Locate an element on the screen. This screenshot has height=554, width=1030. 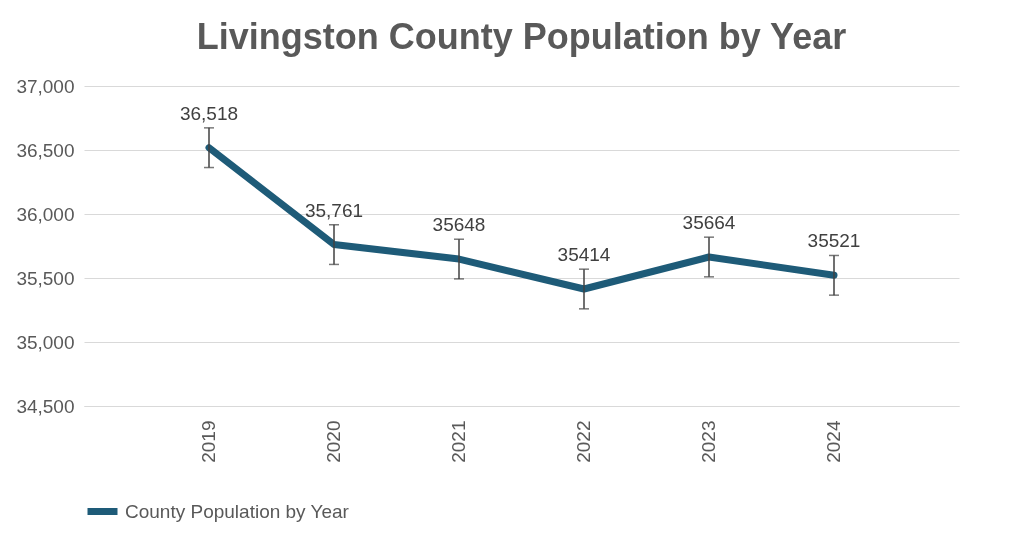
y-tick-label: 36,000 is located at coordinates (45, 214).